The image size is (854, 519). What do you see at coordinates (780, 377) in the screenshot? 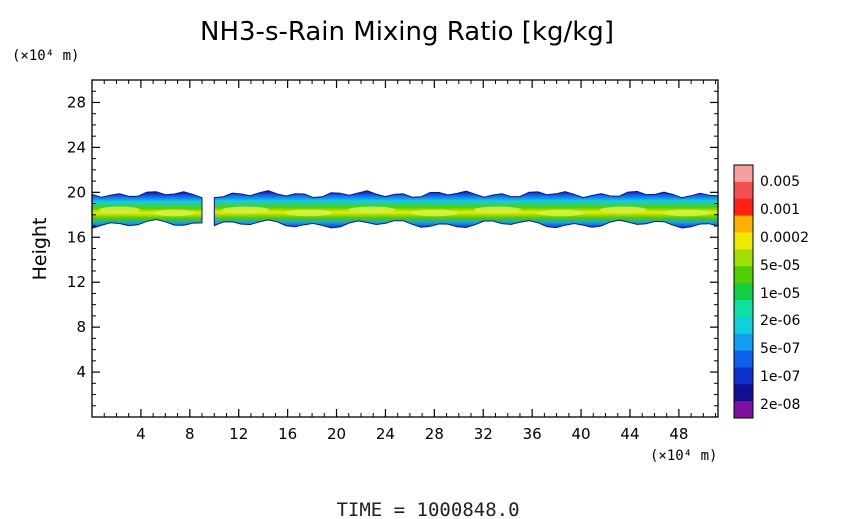
I see `colorbar-label: 1e-07` at bounding box center [780, 377].